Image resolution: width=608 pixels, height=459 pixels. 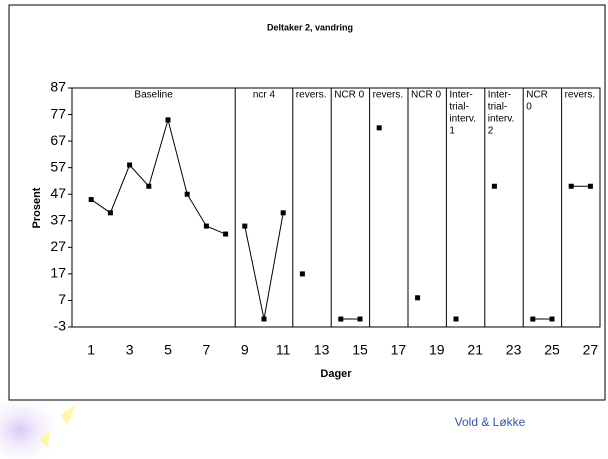 What do you see at coordinates (491, 131) in the screenshot?
I see `phase-label: 2` at bounding box center [491, 131].